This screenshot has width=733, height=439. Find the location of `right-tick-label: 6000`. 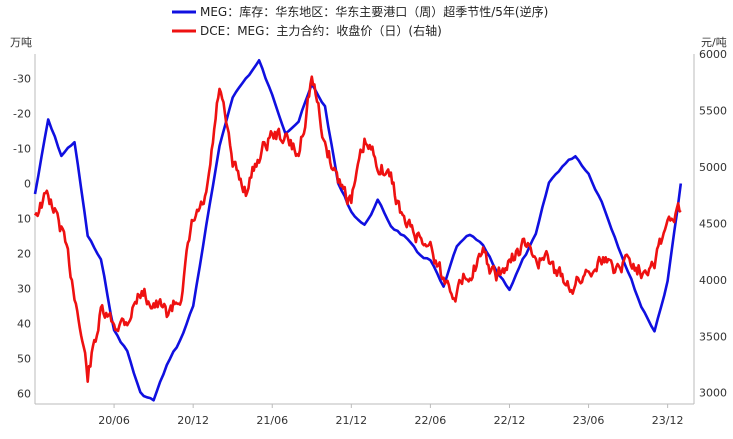

right-tick-label: 6000 is located at coordinates (713, 54).